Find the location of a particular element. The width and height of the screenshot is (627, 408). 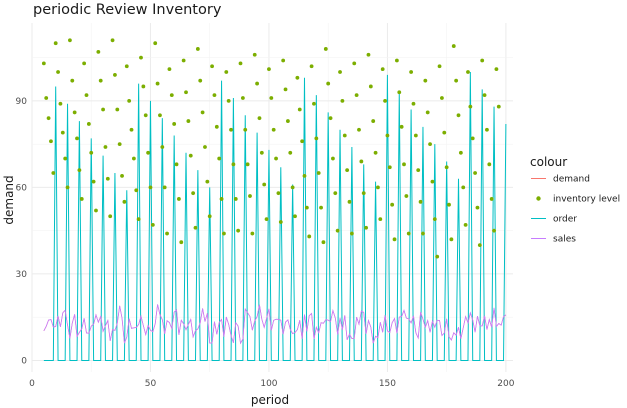

y-tick-label: 60 is located at coordinates (22, 188).